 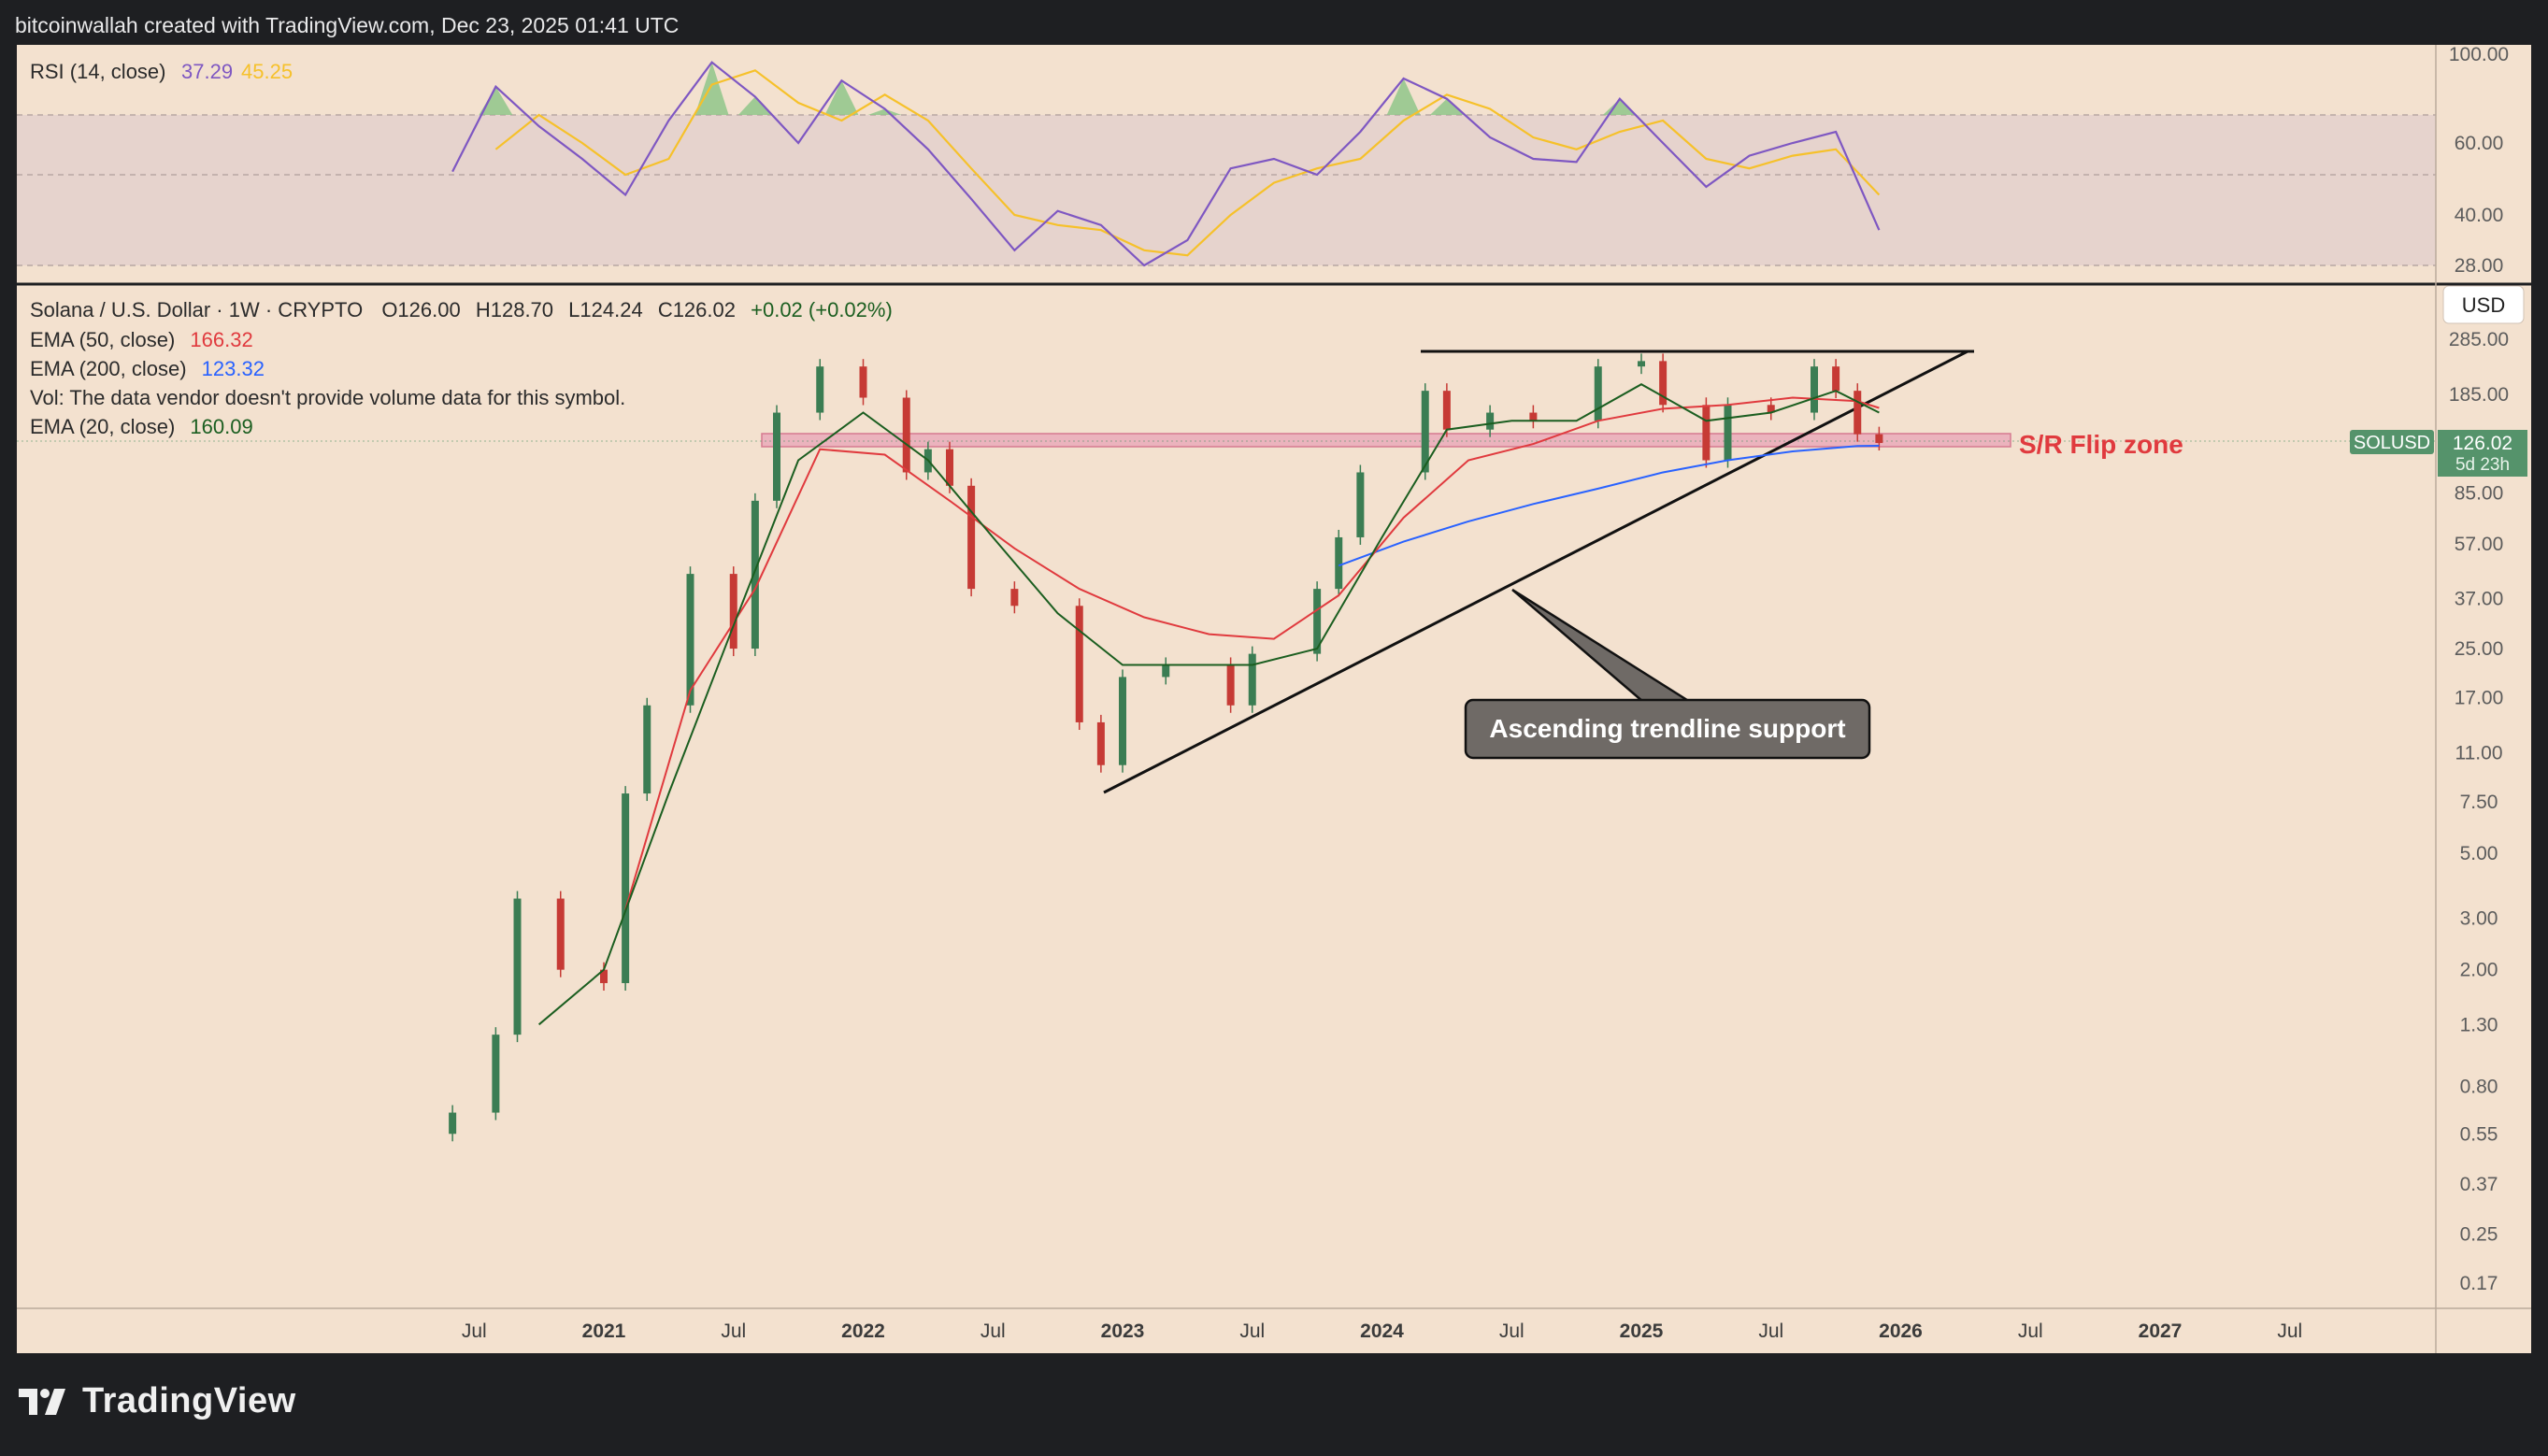 What do you see at coordinates (2480, 143) in the screenshot?
I see `rsi-tick-label: 60.00` at bounding box center [2480, 143].